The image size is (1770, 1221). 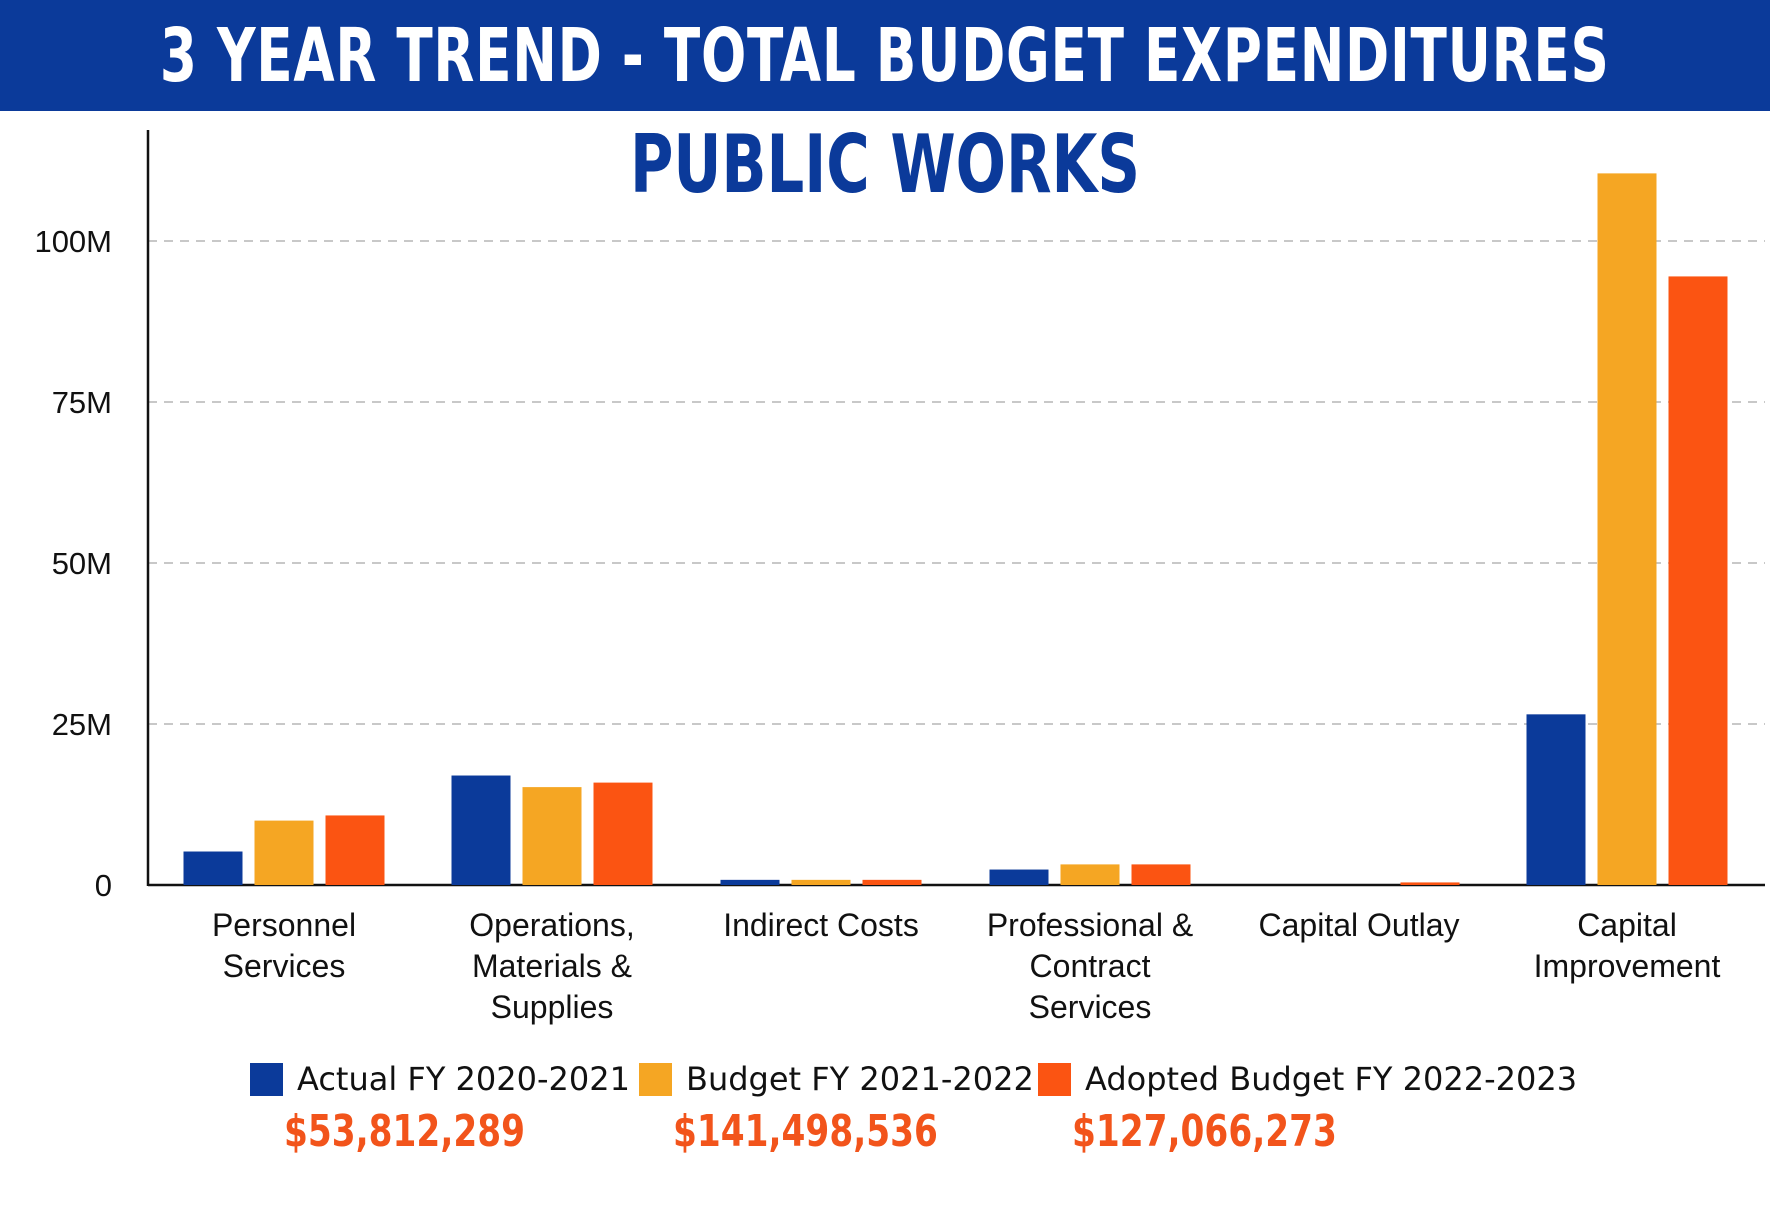 I want to click on x-tick-label: Capital, so click(x=1627, y=925).